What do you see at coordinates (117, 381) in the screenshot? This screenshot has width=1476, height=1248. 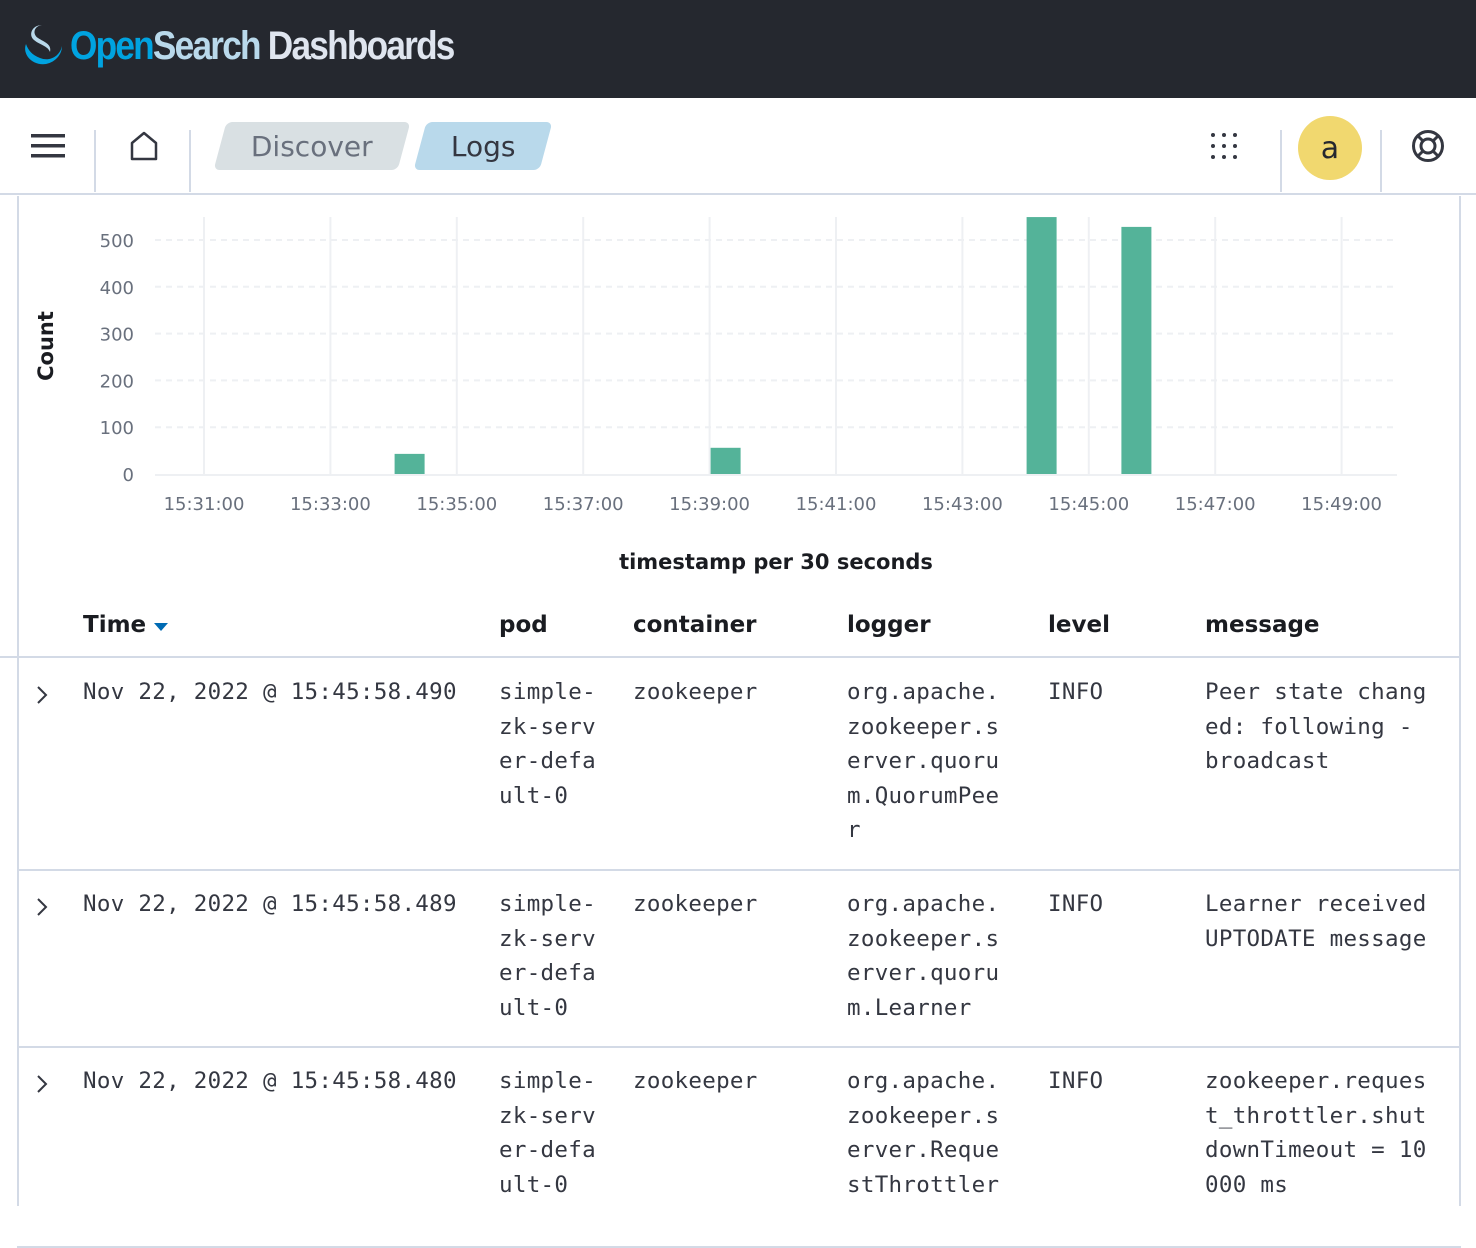 I see `y-tick-label: 200` at bounding box center [117, 381].